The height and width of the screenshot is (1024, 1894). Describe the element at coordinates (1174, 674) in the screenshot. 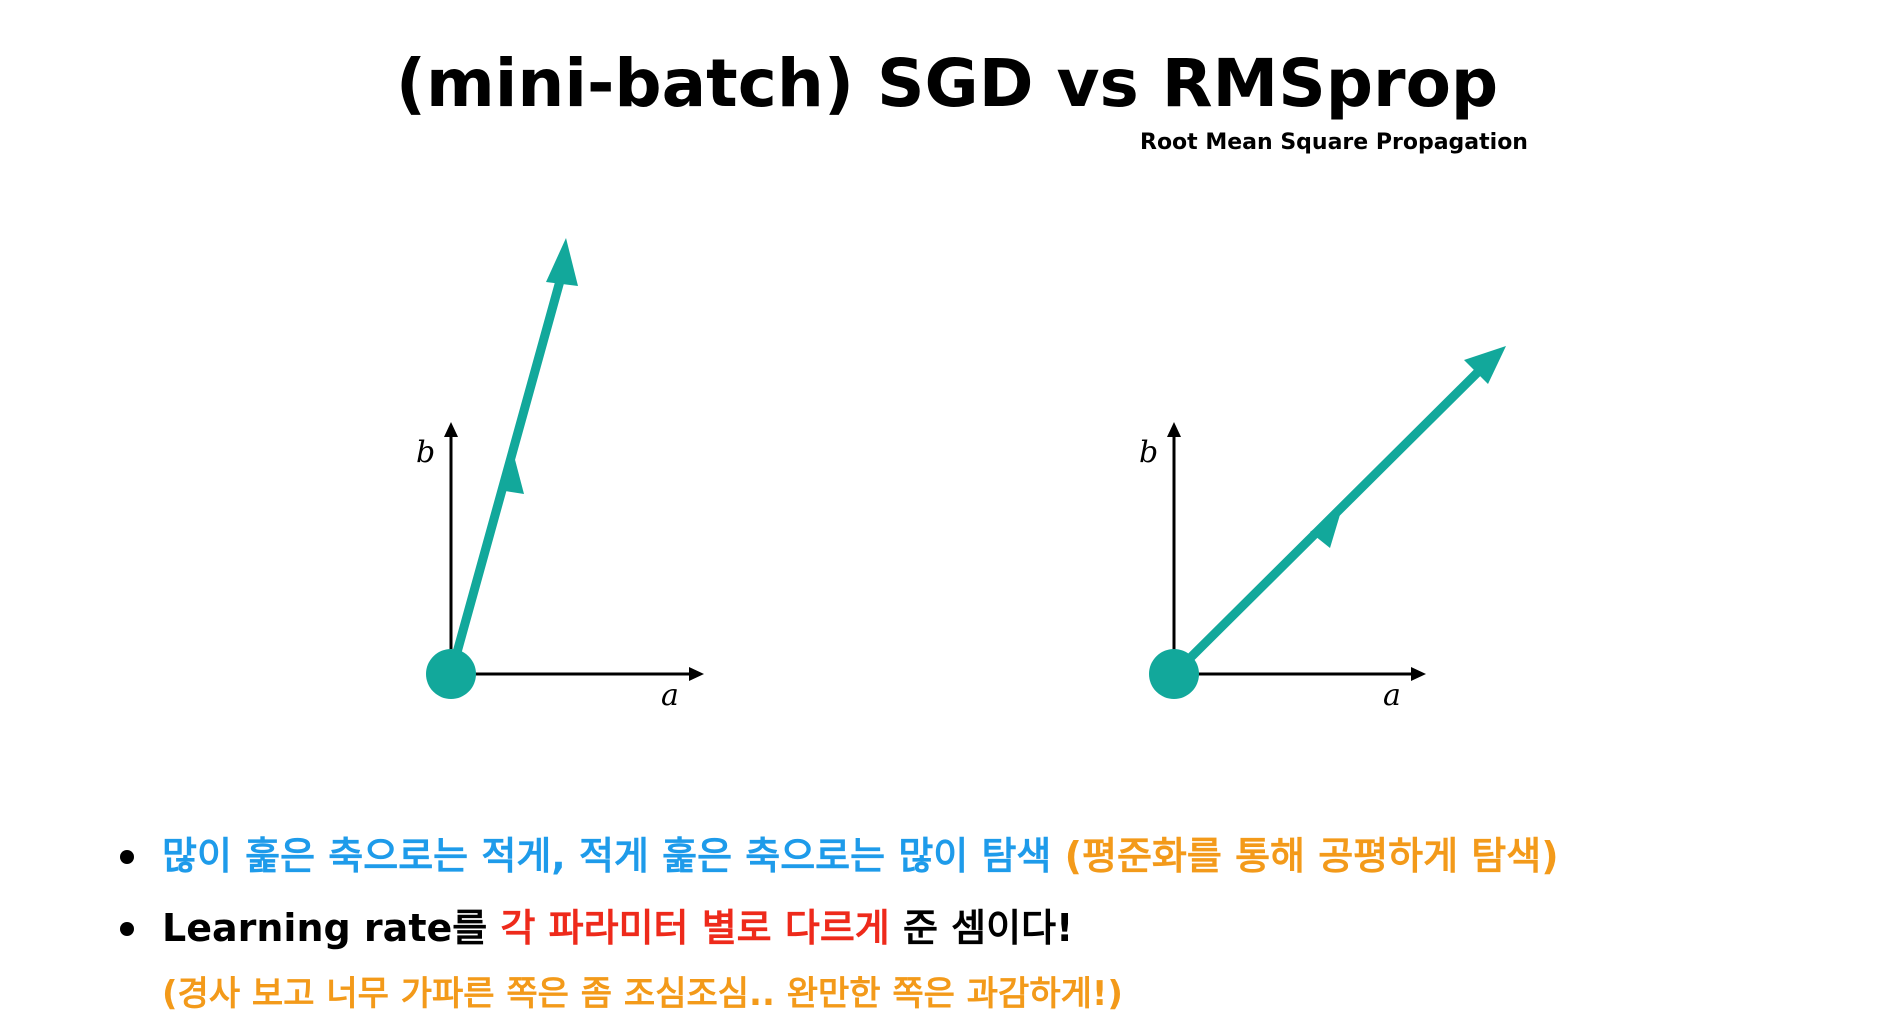

I see `rmsprop-origin-point` at that location.